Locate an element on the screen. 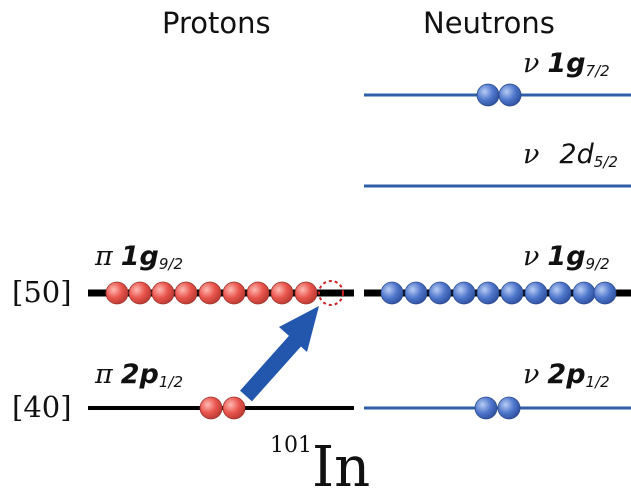  protons-header: Protons is located at coordinates (216, 23).